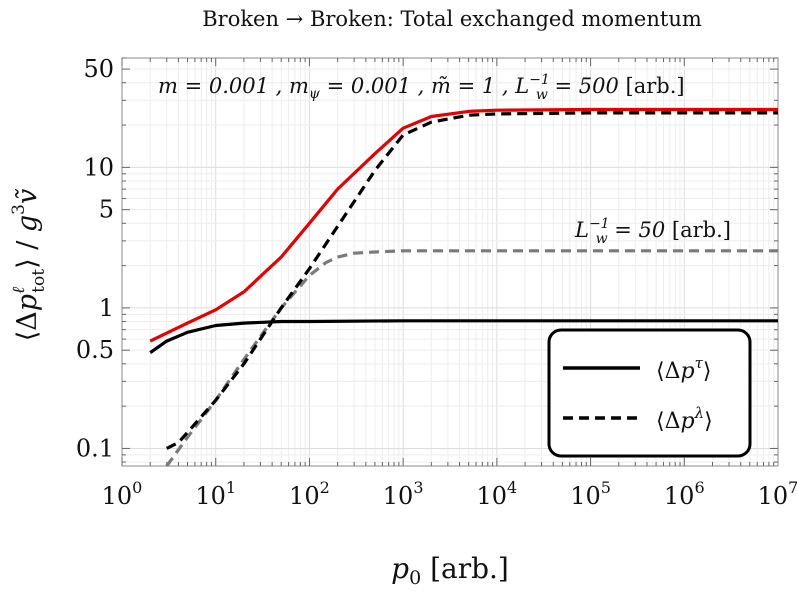 This screenshot has height=595, width=797. I want to click on series-line, so click(463, 337).